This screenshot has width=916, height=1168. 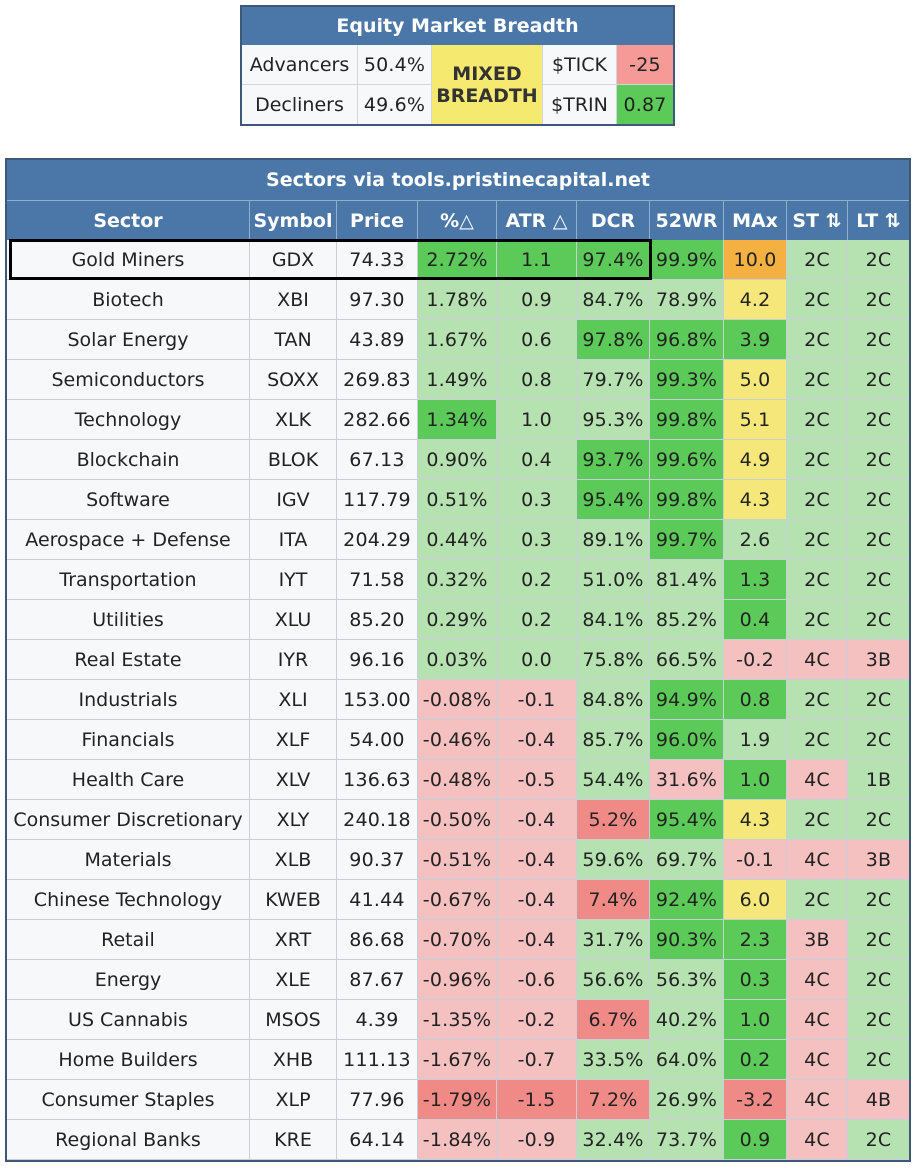 What do you see at coordinates (377, 980) in the screenshot?
I see `cell-price: 87.67` at bounding box center [377, 980].